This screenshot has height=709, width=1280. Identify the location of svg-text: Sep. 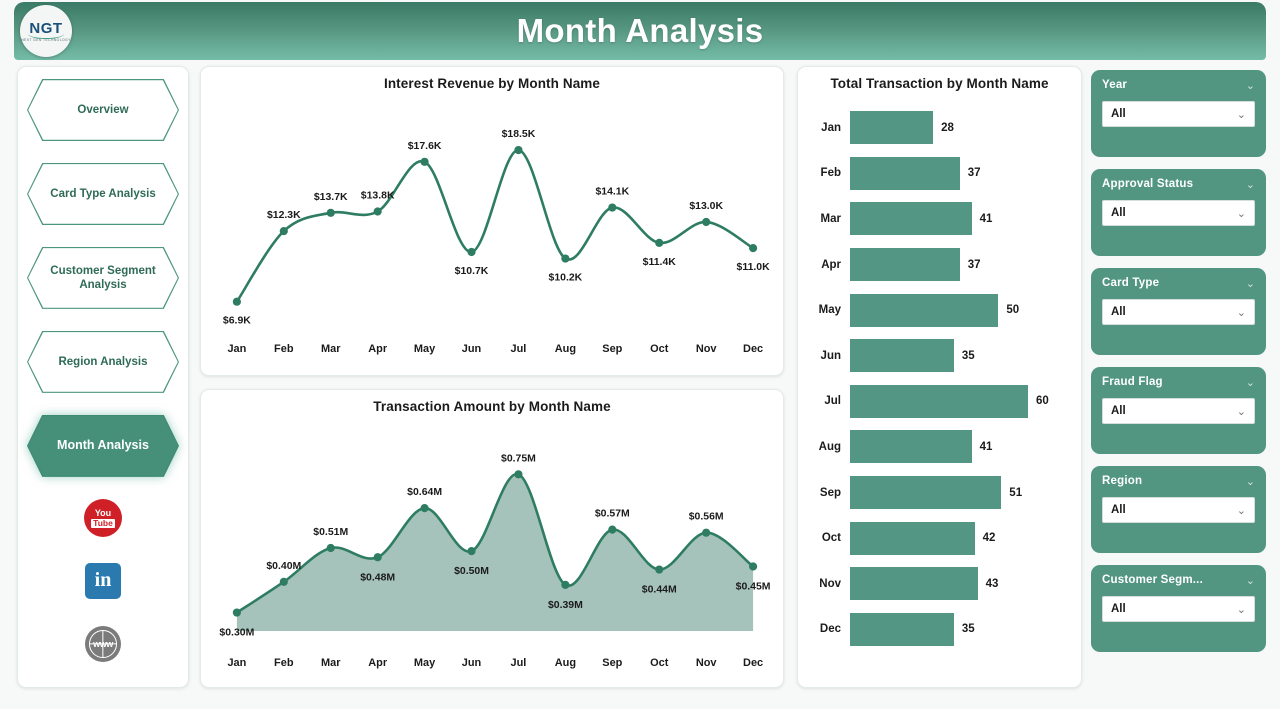
(612, 663).